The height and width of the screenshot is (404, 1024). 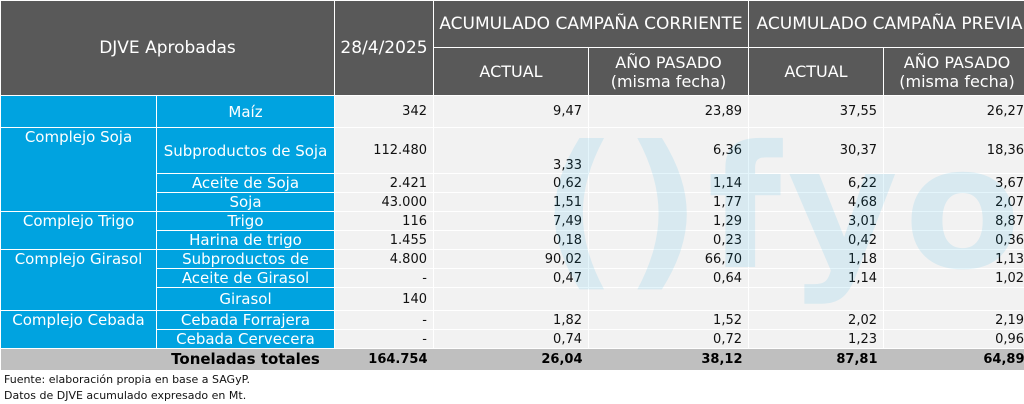 What do you see at coordinates (384, 48) in the screenshot?
I see `header-date: 28/4/2025` at bounding box center [384, 48].